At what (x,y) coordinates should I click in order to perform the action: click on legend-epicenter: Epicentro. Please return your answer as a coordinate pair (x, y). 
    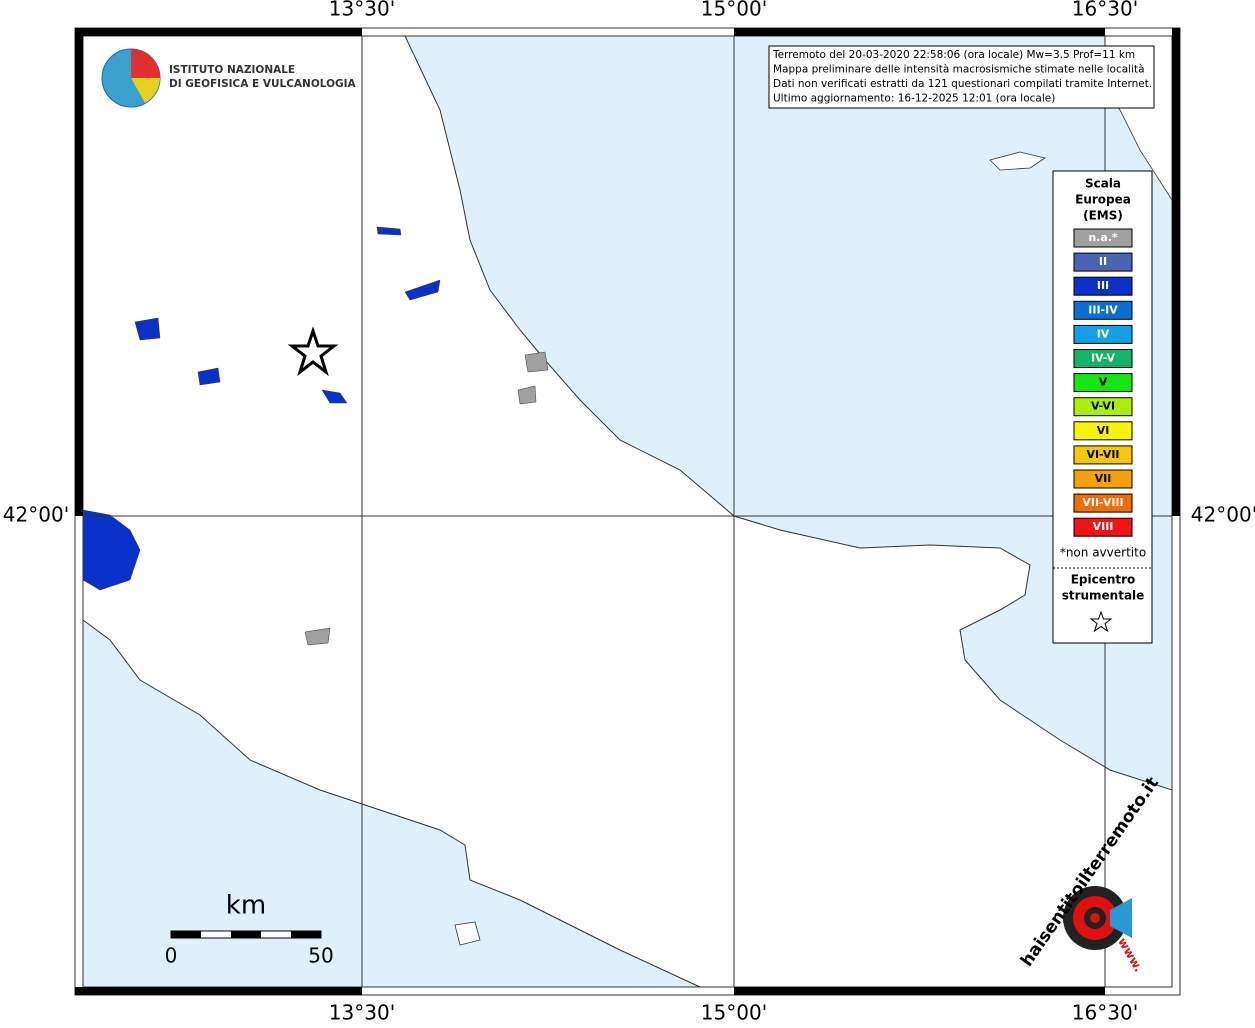
    Looking at the image, I should click on (1103, 580).